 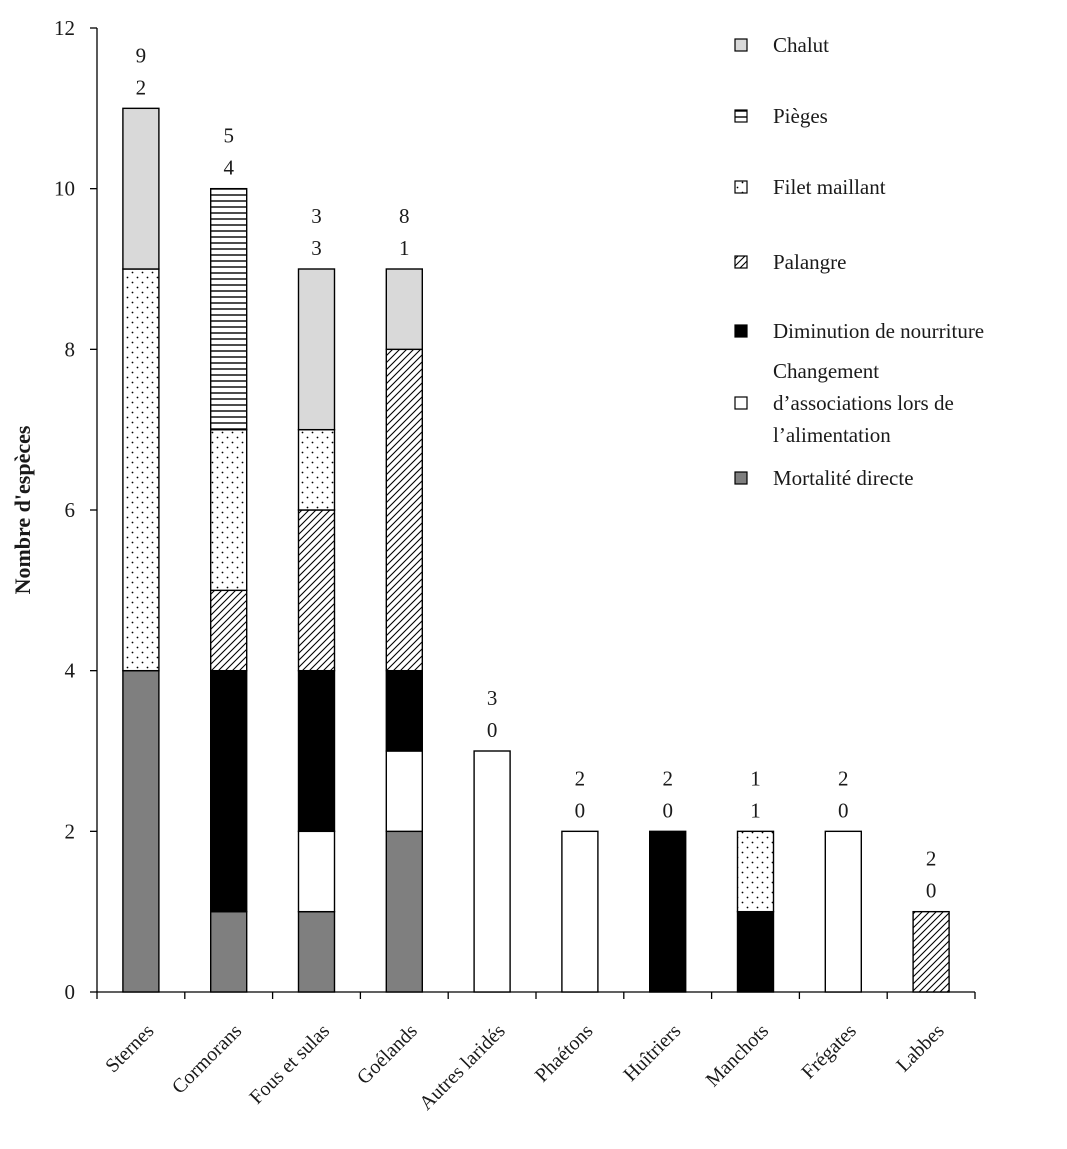 What do you see at coordinates (741, 116) in the screenshot?
I see `legend-swatch-pieges` at bounding box center [741, 116].